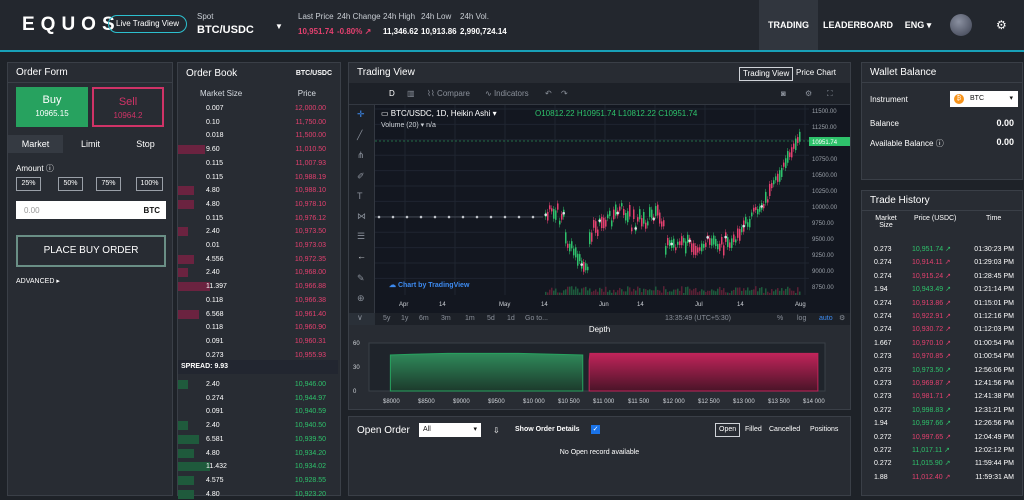  What do you see at coordinates (225, 24) in the screenshot?
I see `market-selector: Spot BTC/USDC` at bounding box center [225, 24].